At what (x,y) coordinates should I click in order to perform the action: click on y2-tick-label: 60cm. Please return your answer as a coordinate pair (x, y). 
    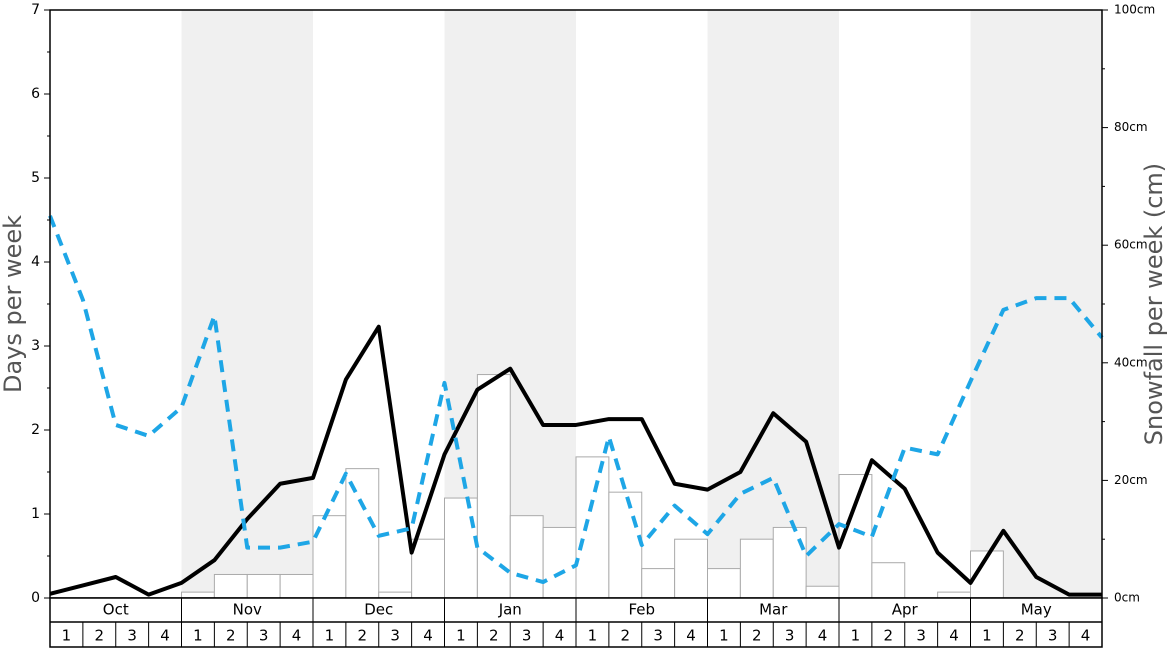
    Looking at the image, I should click on (1131, 245).